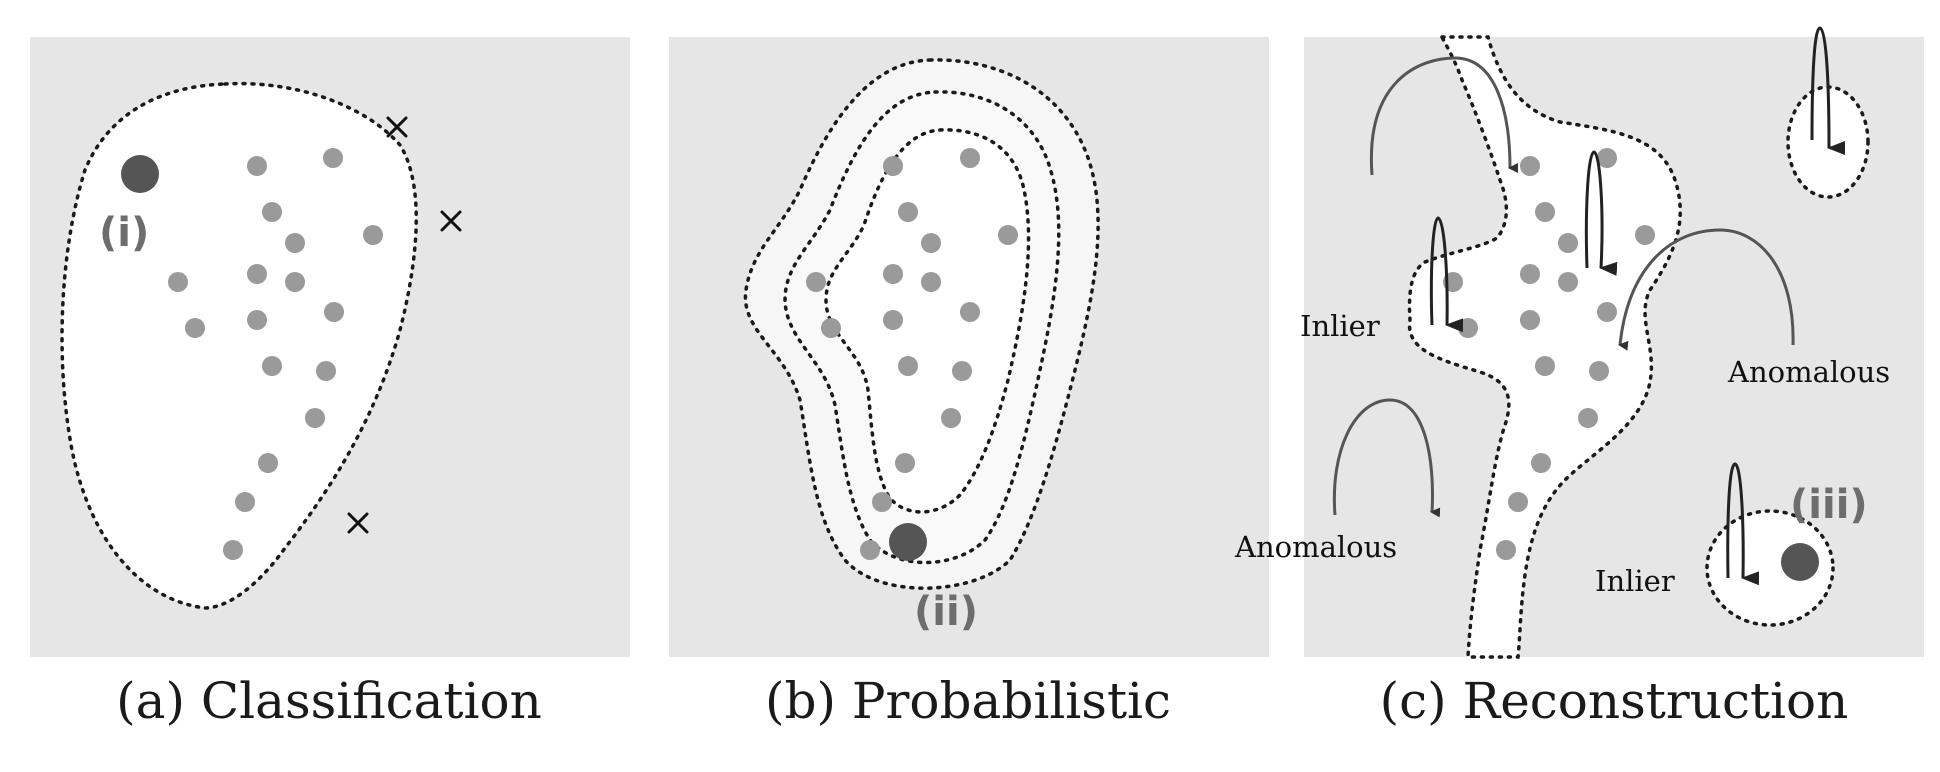 The height and width of the screenshot is (772, 1940). What do you see at coordinates (1800, 562) in the screenshot?
I see `highlighted-point-iii` at bounding box center [1800, 562].